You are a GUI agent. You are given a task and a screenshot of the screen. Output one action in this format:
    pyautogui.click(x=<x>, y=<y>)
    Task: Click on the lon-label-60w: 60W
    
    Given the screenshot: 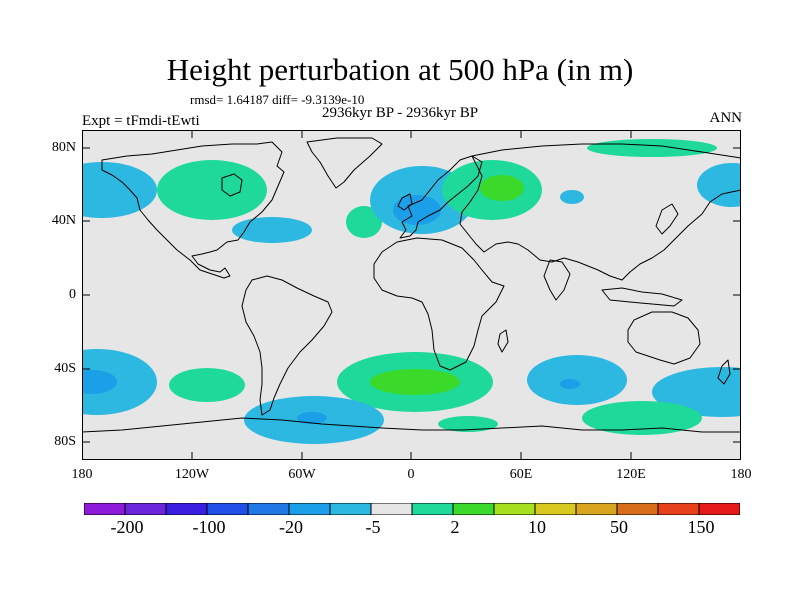 What is the action you would take?
    pyautogui.click(x=302, y=474)
    